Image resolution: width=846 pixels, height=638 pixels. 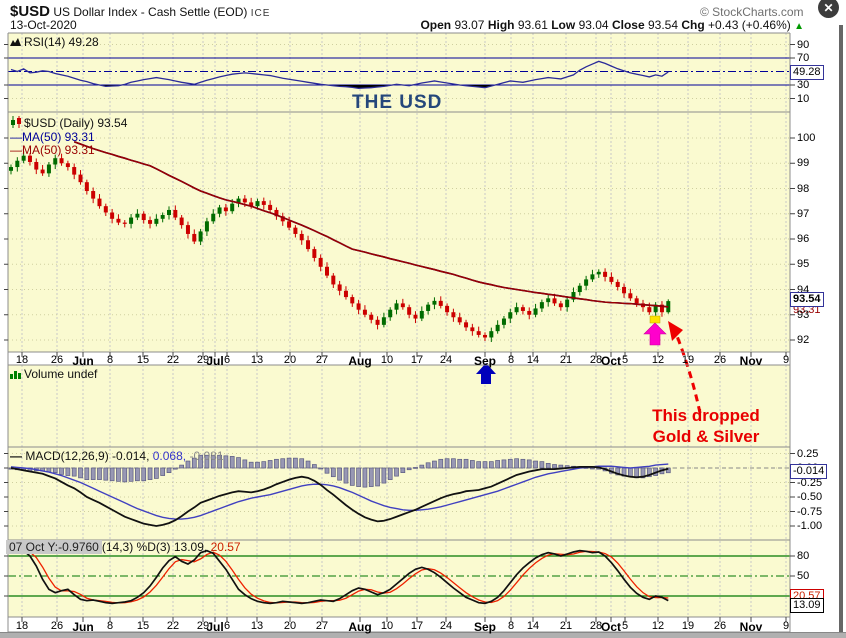 What do you see at coordinates (257, 360) in the screenshot?
I see `x-tick-label: 13` at bounding box center [257, 360].